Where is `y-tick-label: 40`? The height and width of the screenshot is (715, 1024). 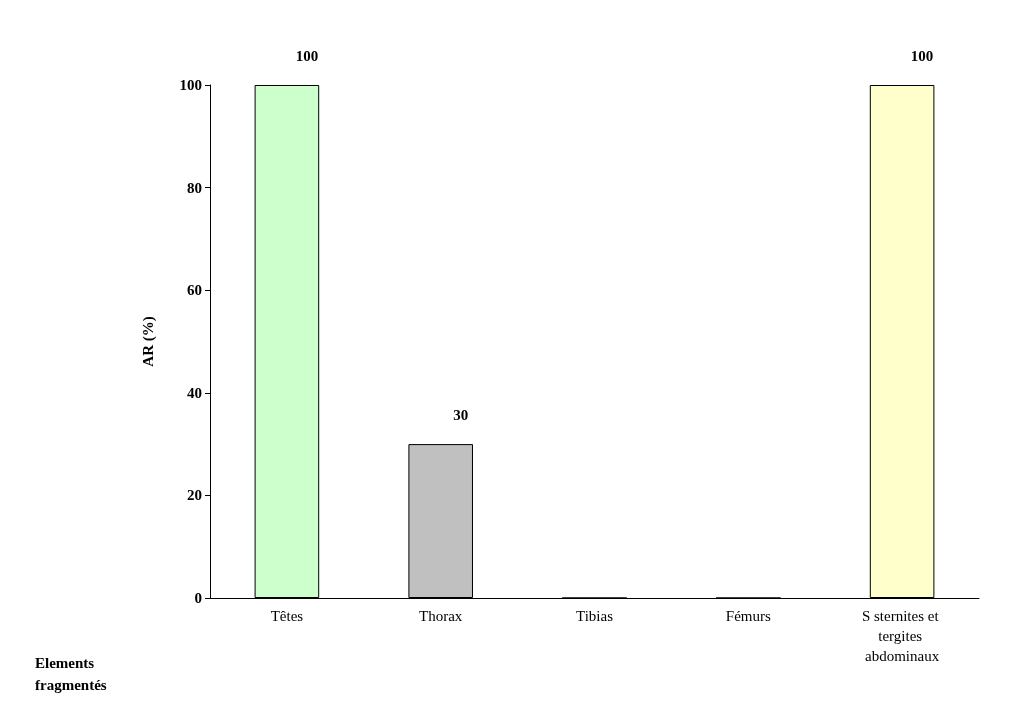 y-tick-label: 40 is located at coordinates (194, 392).